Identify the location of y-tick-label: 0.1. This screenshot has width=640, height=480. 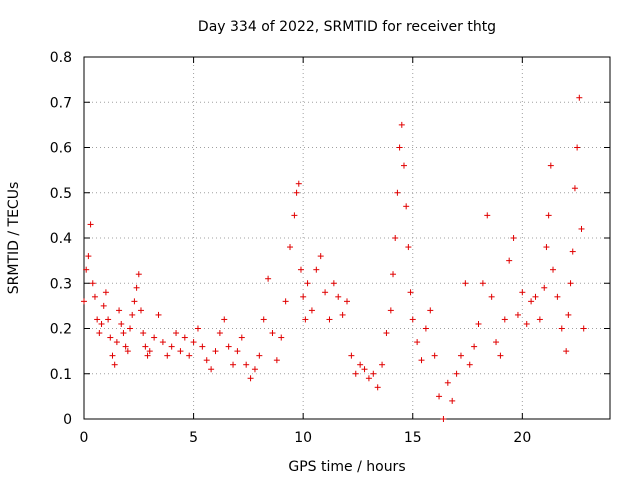
(61, 375).